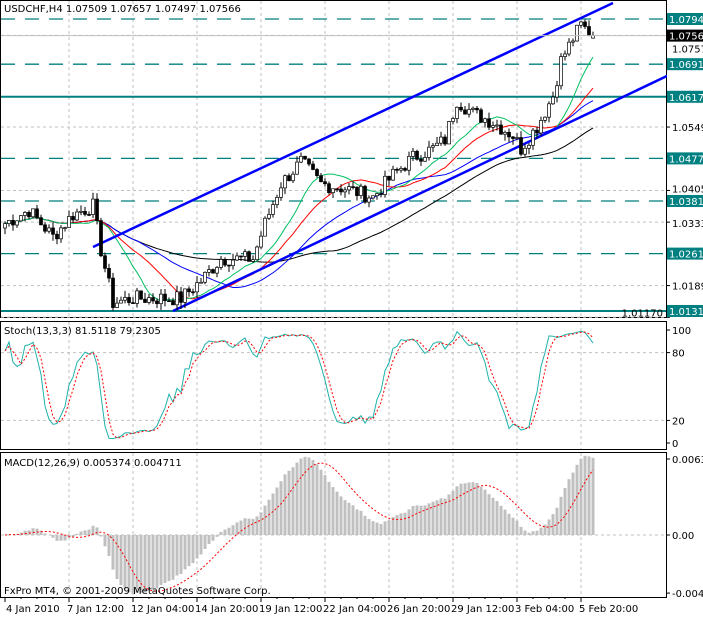  I want to click on price-tick-label: 1.05490, so click(687, 128).